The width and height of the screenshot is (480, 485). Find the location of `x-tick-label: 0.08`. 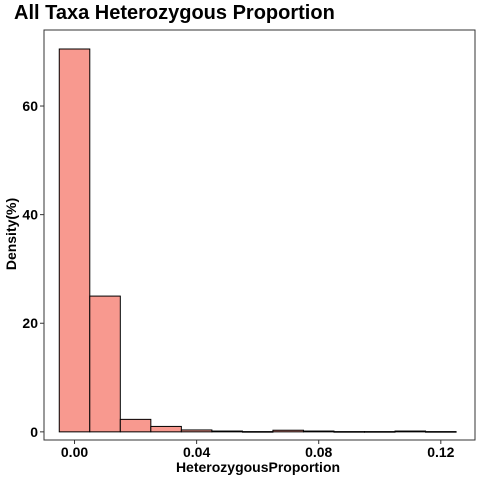

x-tick-label: 0.08 is located at coordinates (318, 452).